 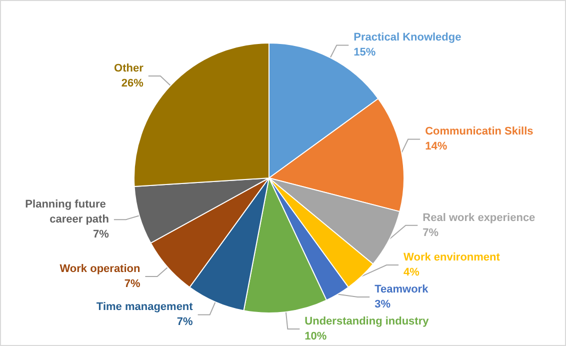 I want to click on slice-label: Other, so click(x=129, y=68).